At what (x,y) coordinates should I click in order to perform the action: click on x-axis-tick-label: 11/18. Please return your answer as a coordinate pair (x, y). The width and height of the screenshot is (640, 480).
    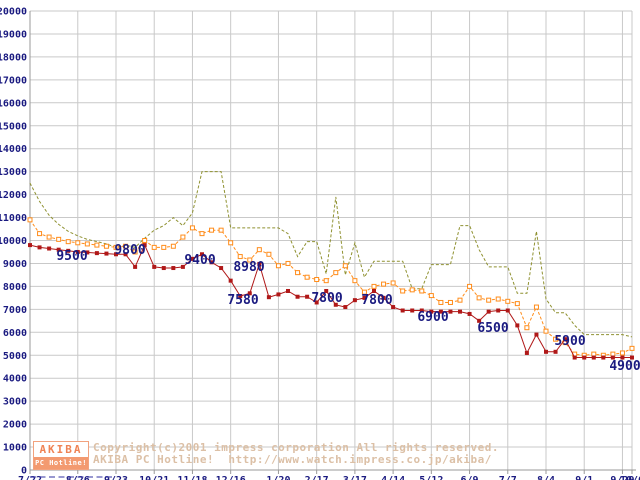
    Looking at the image, I should click on (192, 477).